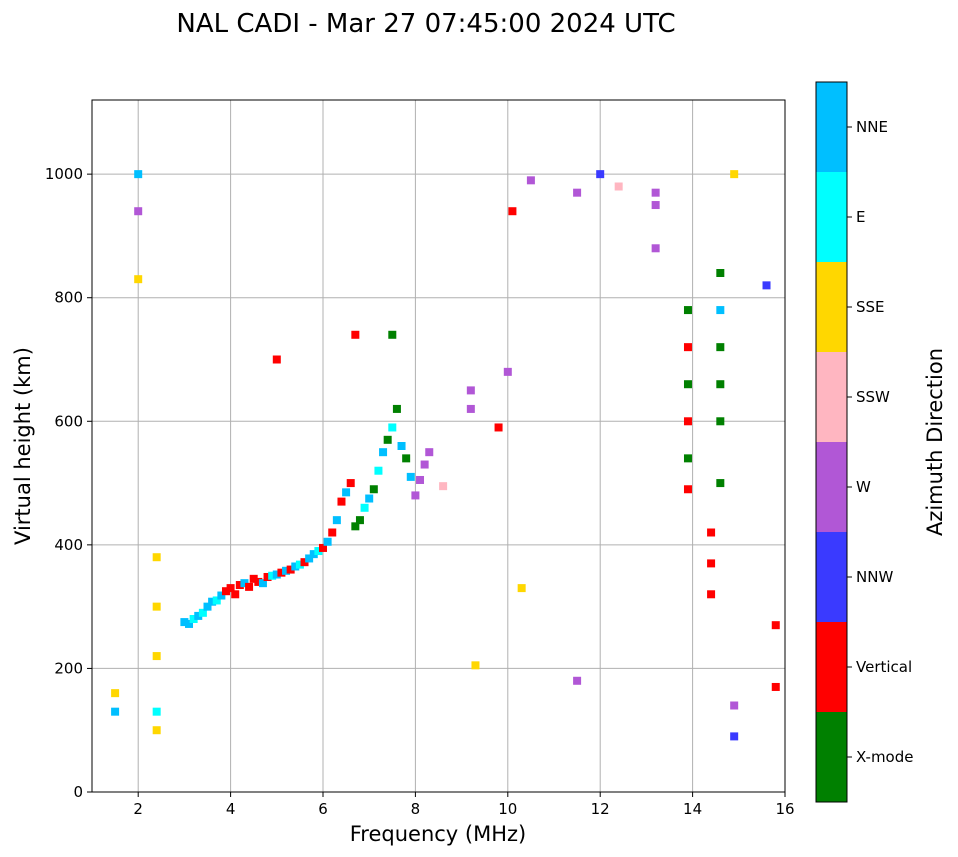 The image size is (958, 857). I want to click on colorbar-label: Vertical, so click(884, 667).